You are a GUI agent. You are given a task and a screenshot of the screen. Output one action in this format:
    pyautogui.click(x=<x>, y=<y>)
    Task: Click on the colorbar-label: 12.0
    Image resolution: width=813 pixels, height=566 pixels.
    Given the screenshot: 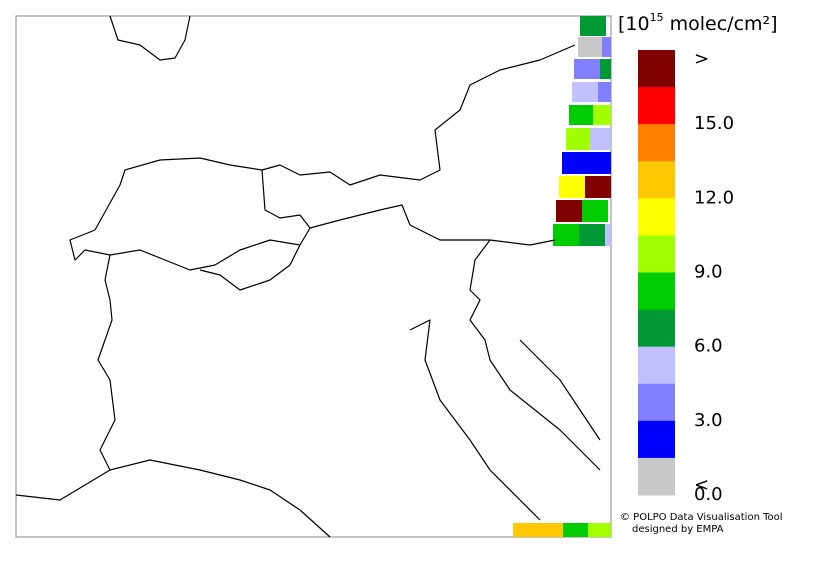 What is the action you would take?
    pyautogui.click(x=714, y=197)
    